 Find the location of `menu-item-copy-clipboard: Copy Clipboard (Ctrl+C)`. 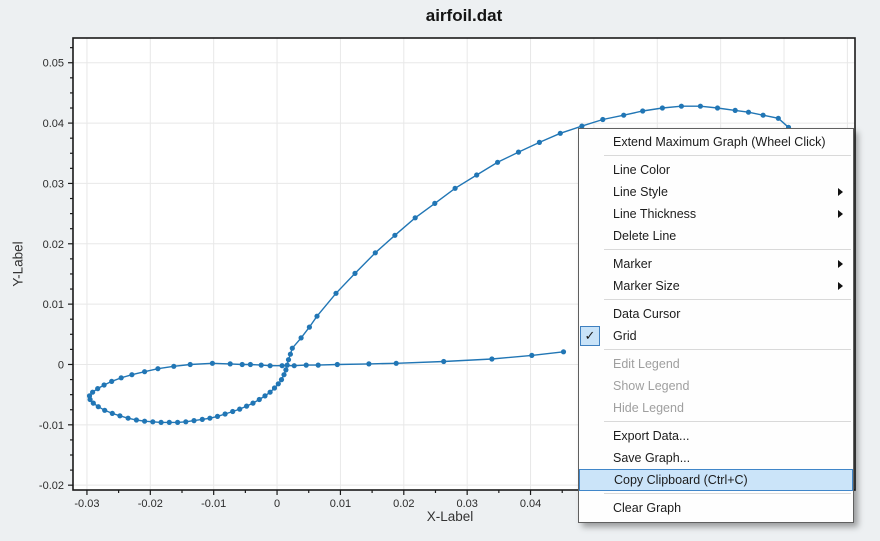

menu-item-copy-clipboard: Copy Clipboard (Ctrl+C) is located at coordinates (716, 480).